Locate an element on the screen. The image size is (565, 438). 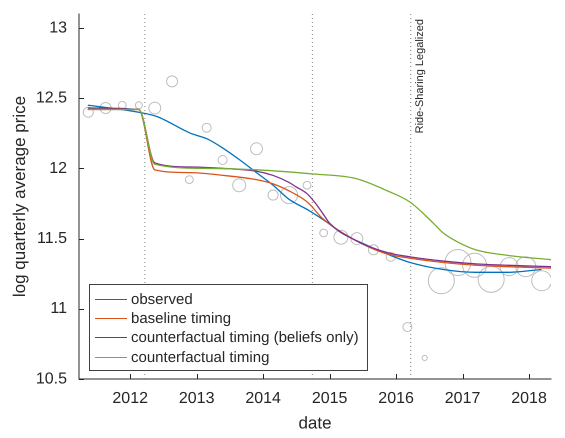
legend-label: baseline timing is located at coordinates (181, 319).